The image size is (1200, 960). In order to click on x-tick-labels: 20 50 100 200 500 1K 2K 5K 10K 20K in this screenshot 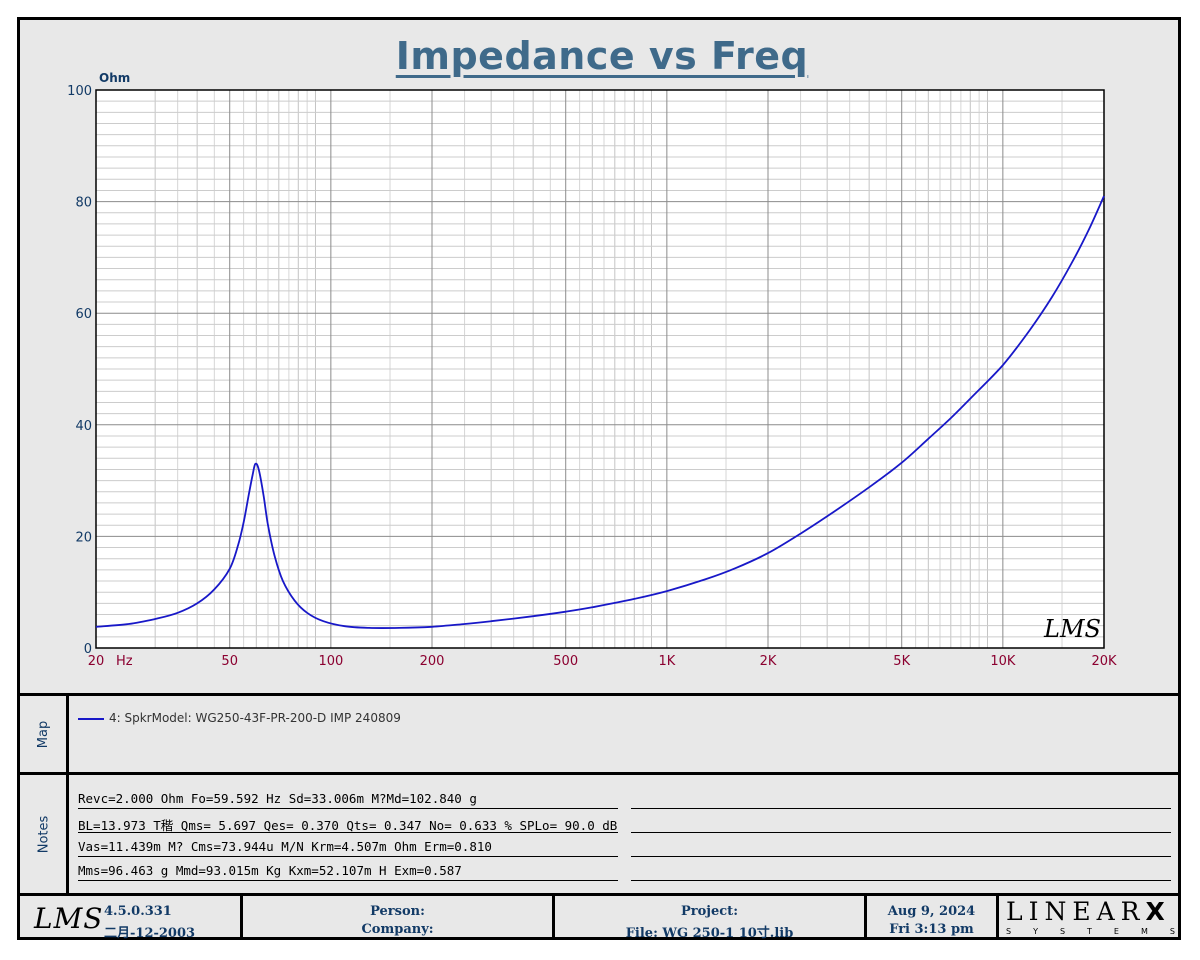, I will do `click(602, 661)`.